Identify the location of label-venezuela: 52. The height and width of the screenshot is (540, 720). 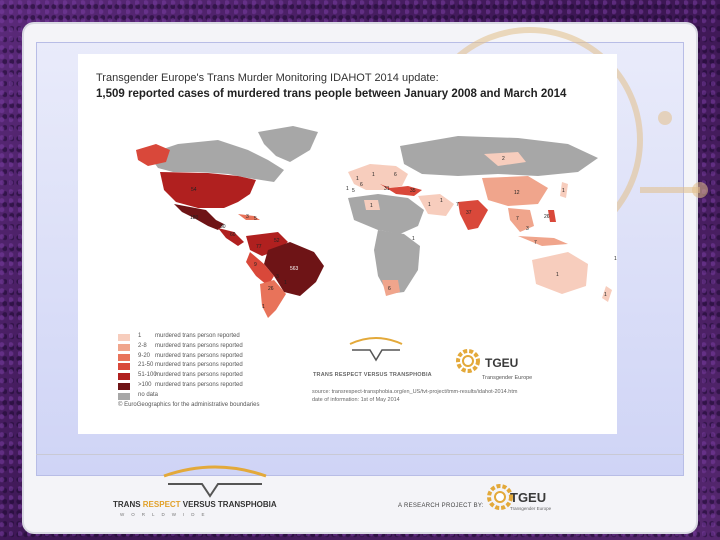
(277, 241).